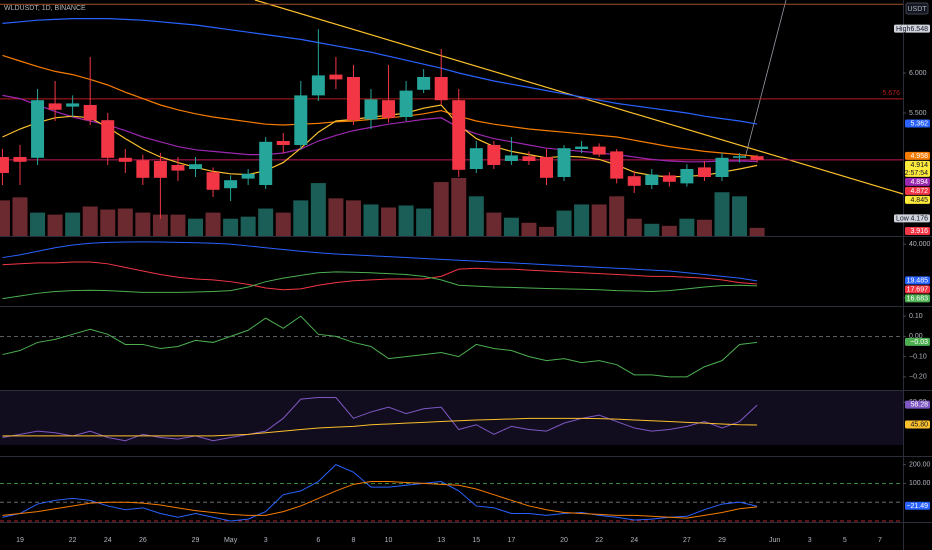 The image size is (932, 550). Describe the element at coordinates (45, 8) in the screenshot. I see `chart-title: WLDUSDT, 1D, BINANCE` at that location.